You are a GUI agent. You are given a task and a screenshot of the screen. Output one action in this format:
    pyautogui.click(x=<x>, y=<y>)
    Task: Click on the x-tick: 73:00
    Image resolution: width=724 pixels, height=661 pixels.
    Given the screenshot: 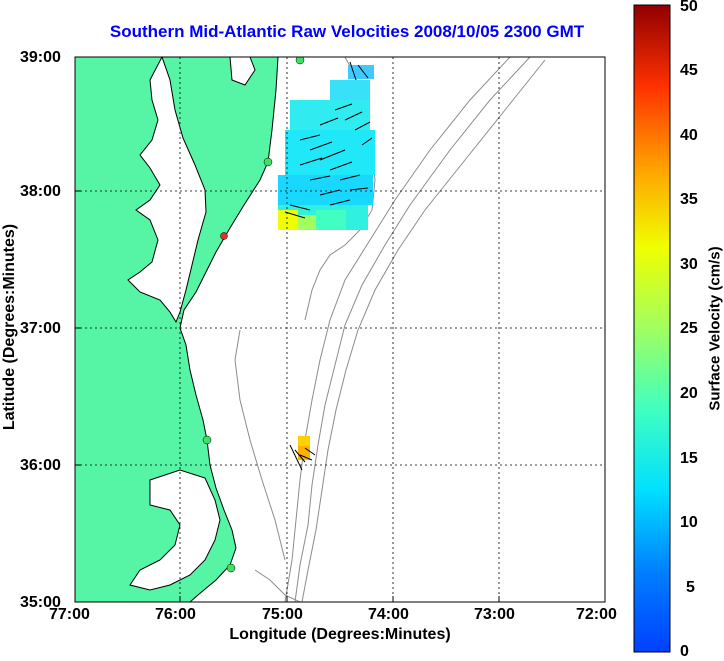 What is the action you would take?
    pyautogui.click(x=494, y=614)
    